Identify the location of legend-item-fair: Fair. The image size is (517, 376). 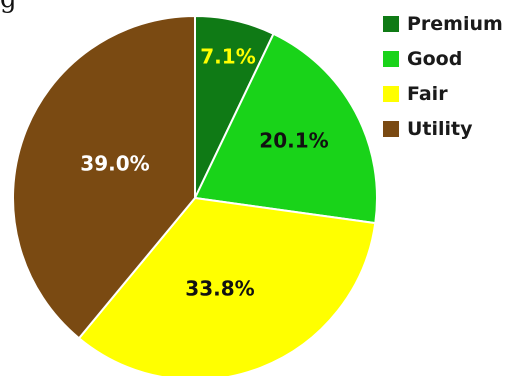
(443, 94).